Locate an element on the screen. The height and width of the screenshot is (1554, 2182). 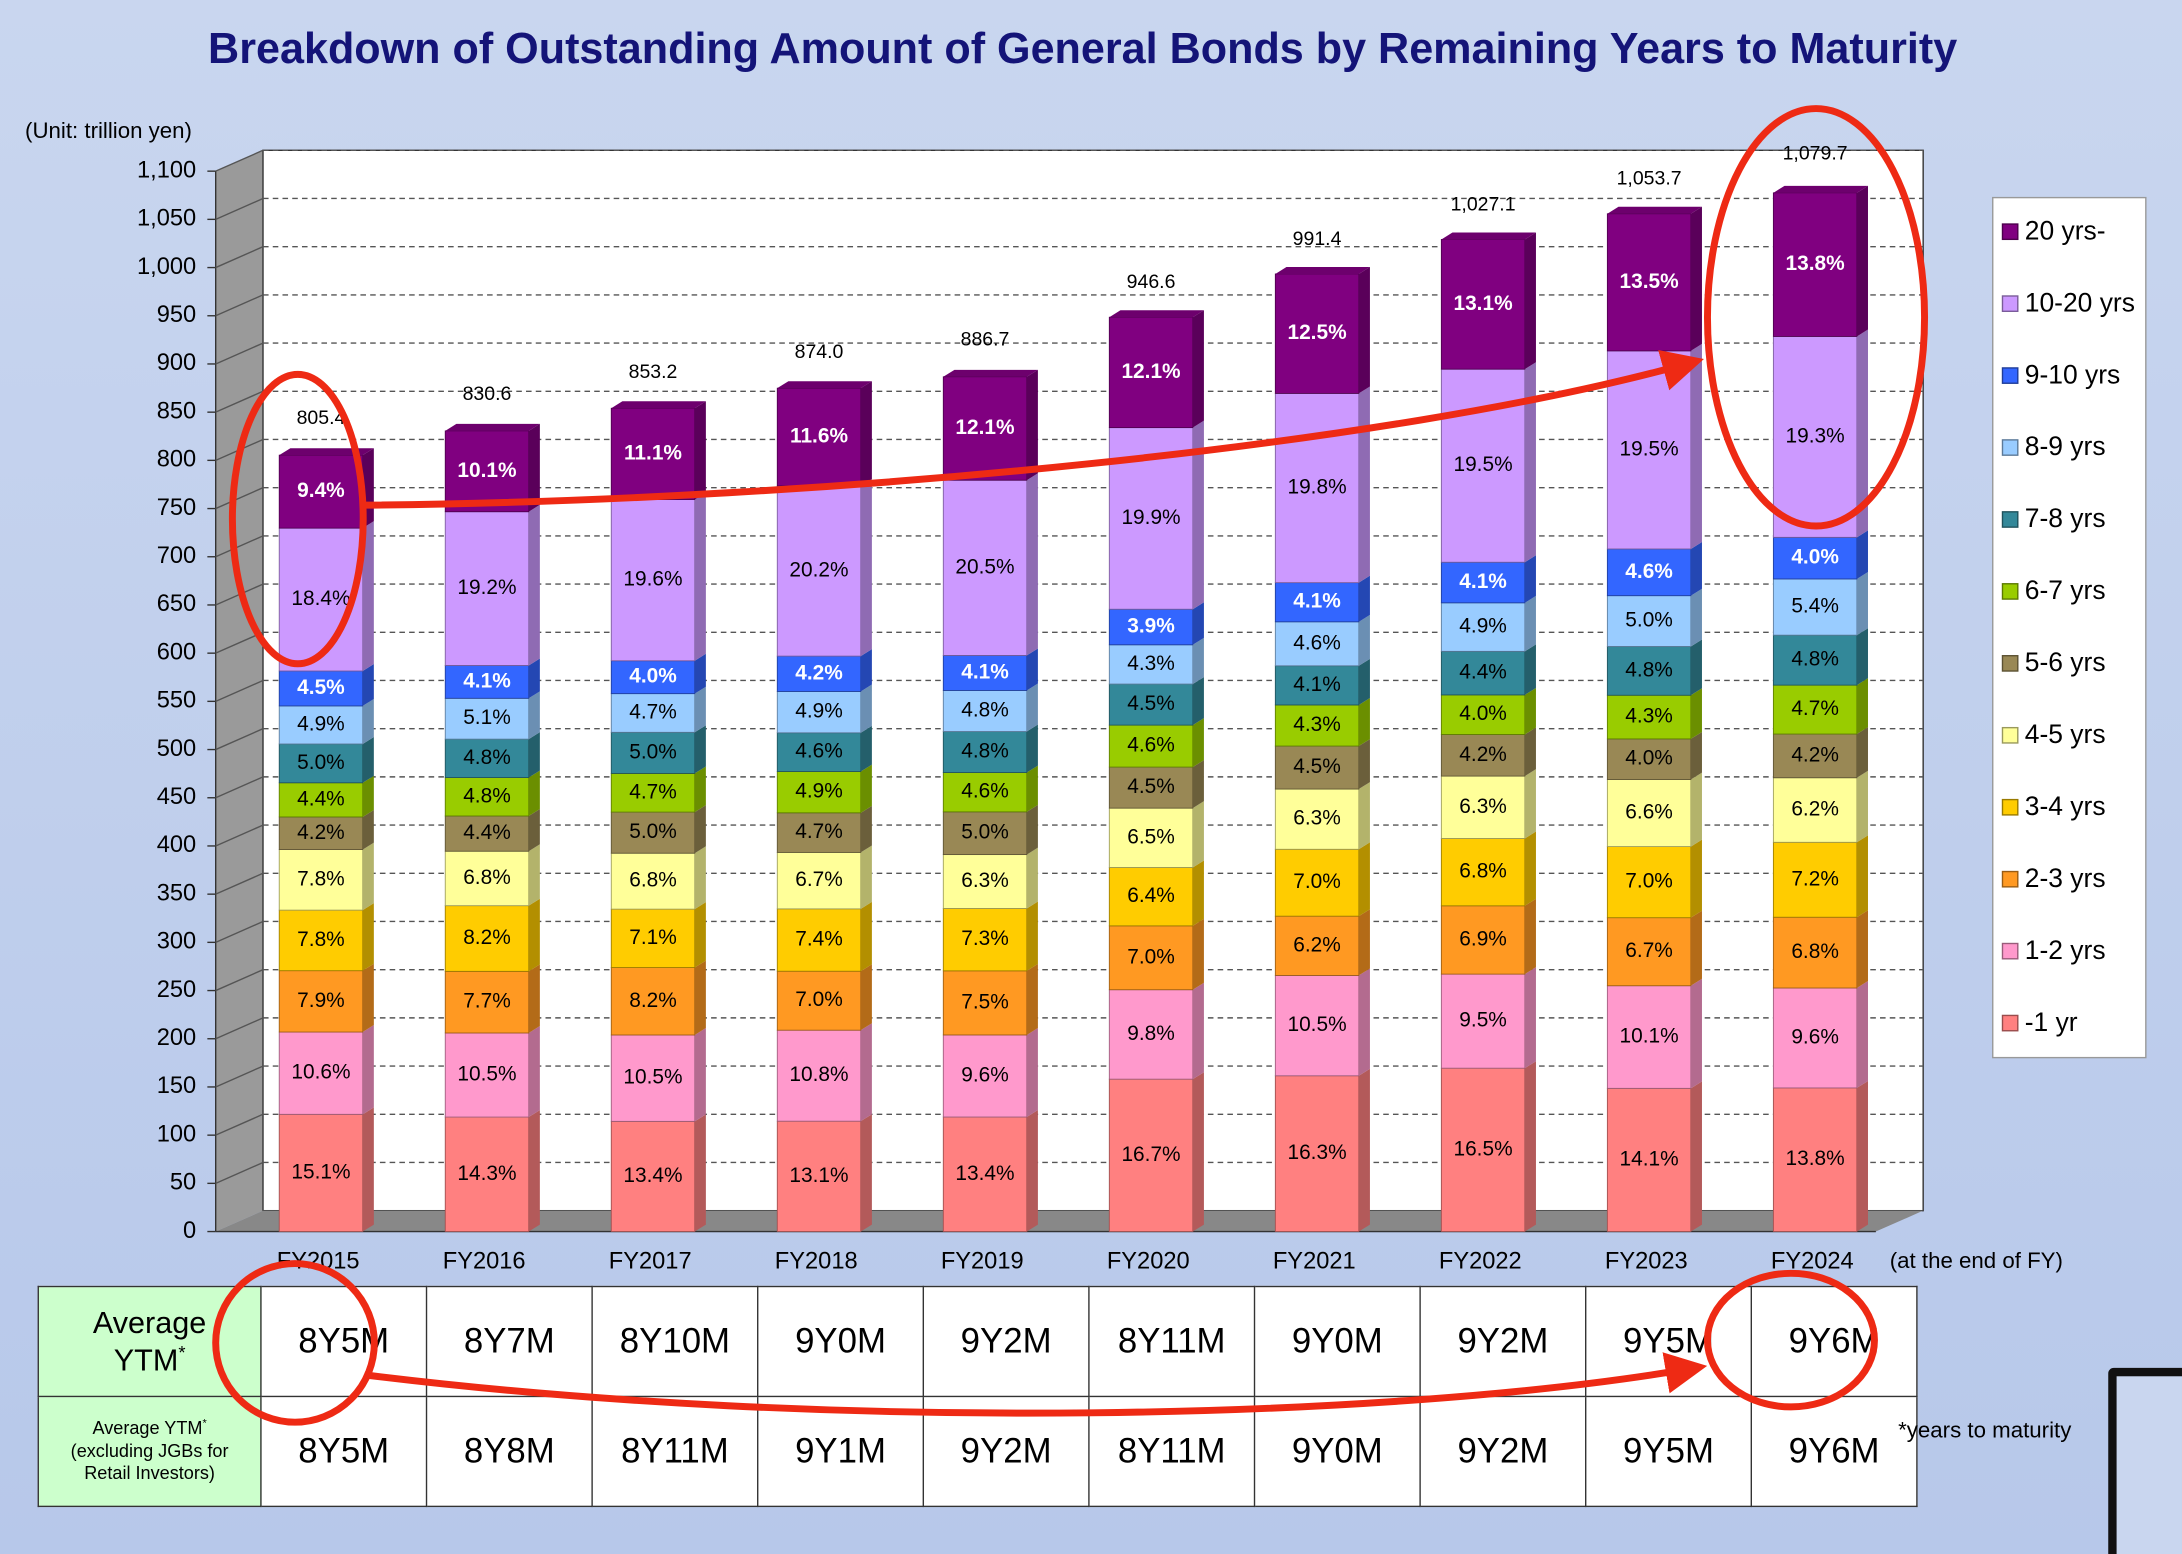
data-label: 10.5% is located at coordinates (486, 1074).